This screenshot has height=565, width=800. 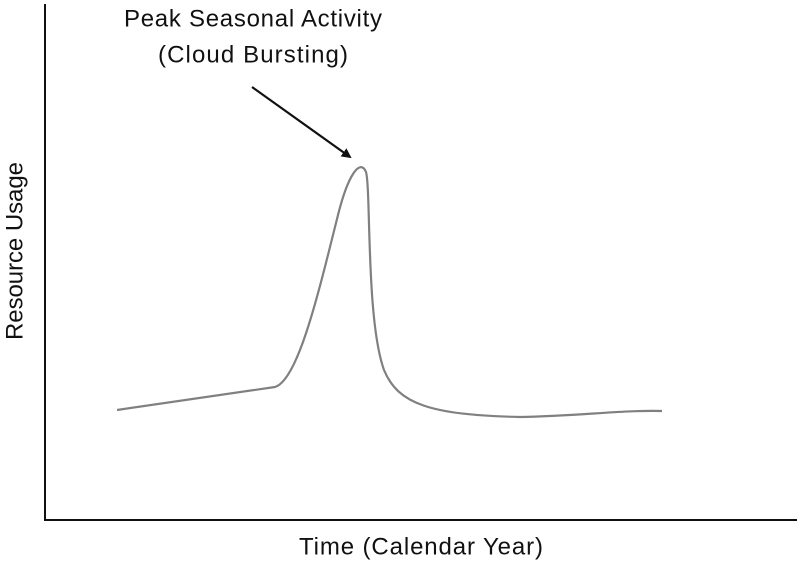 I want to click on x-axis-label: Time (Calendar Year), so click(x=421, y=546).